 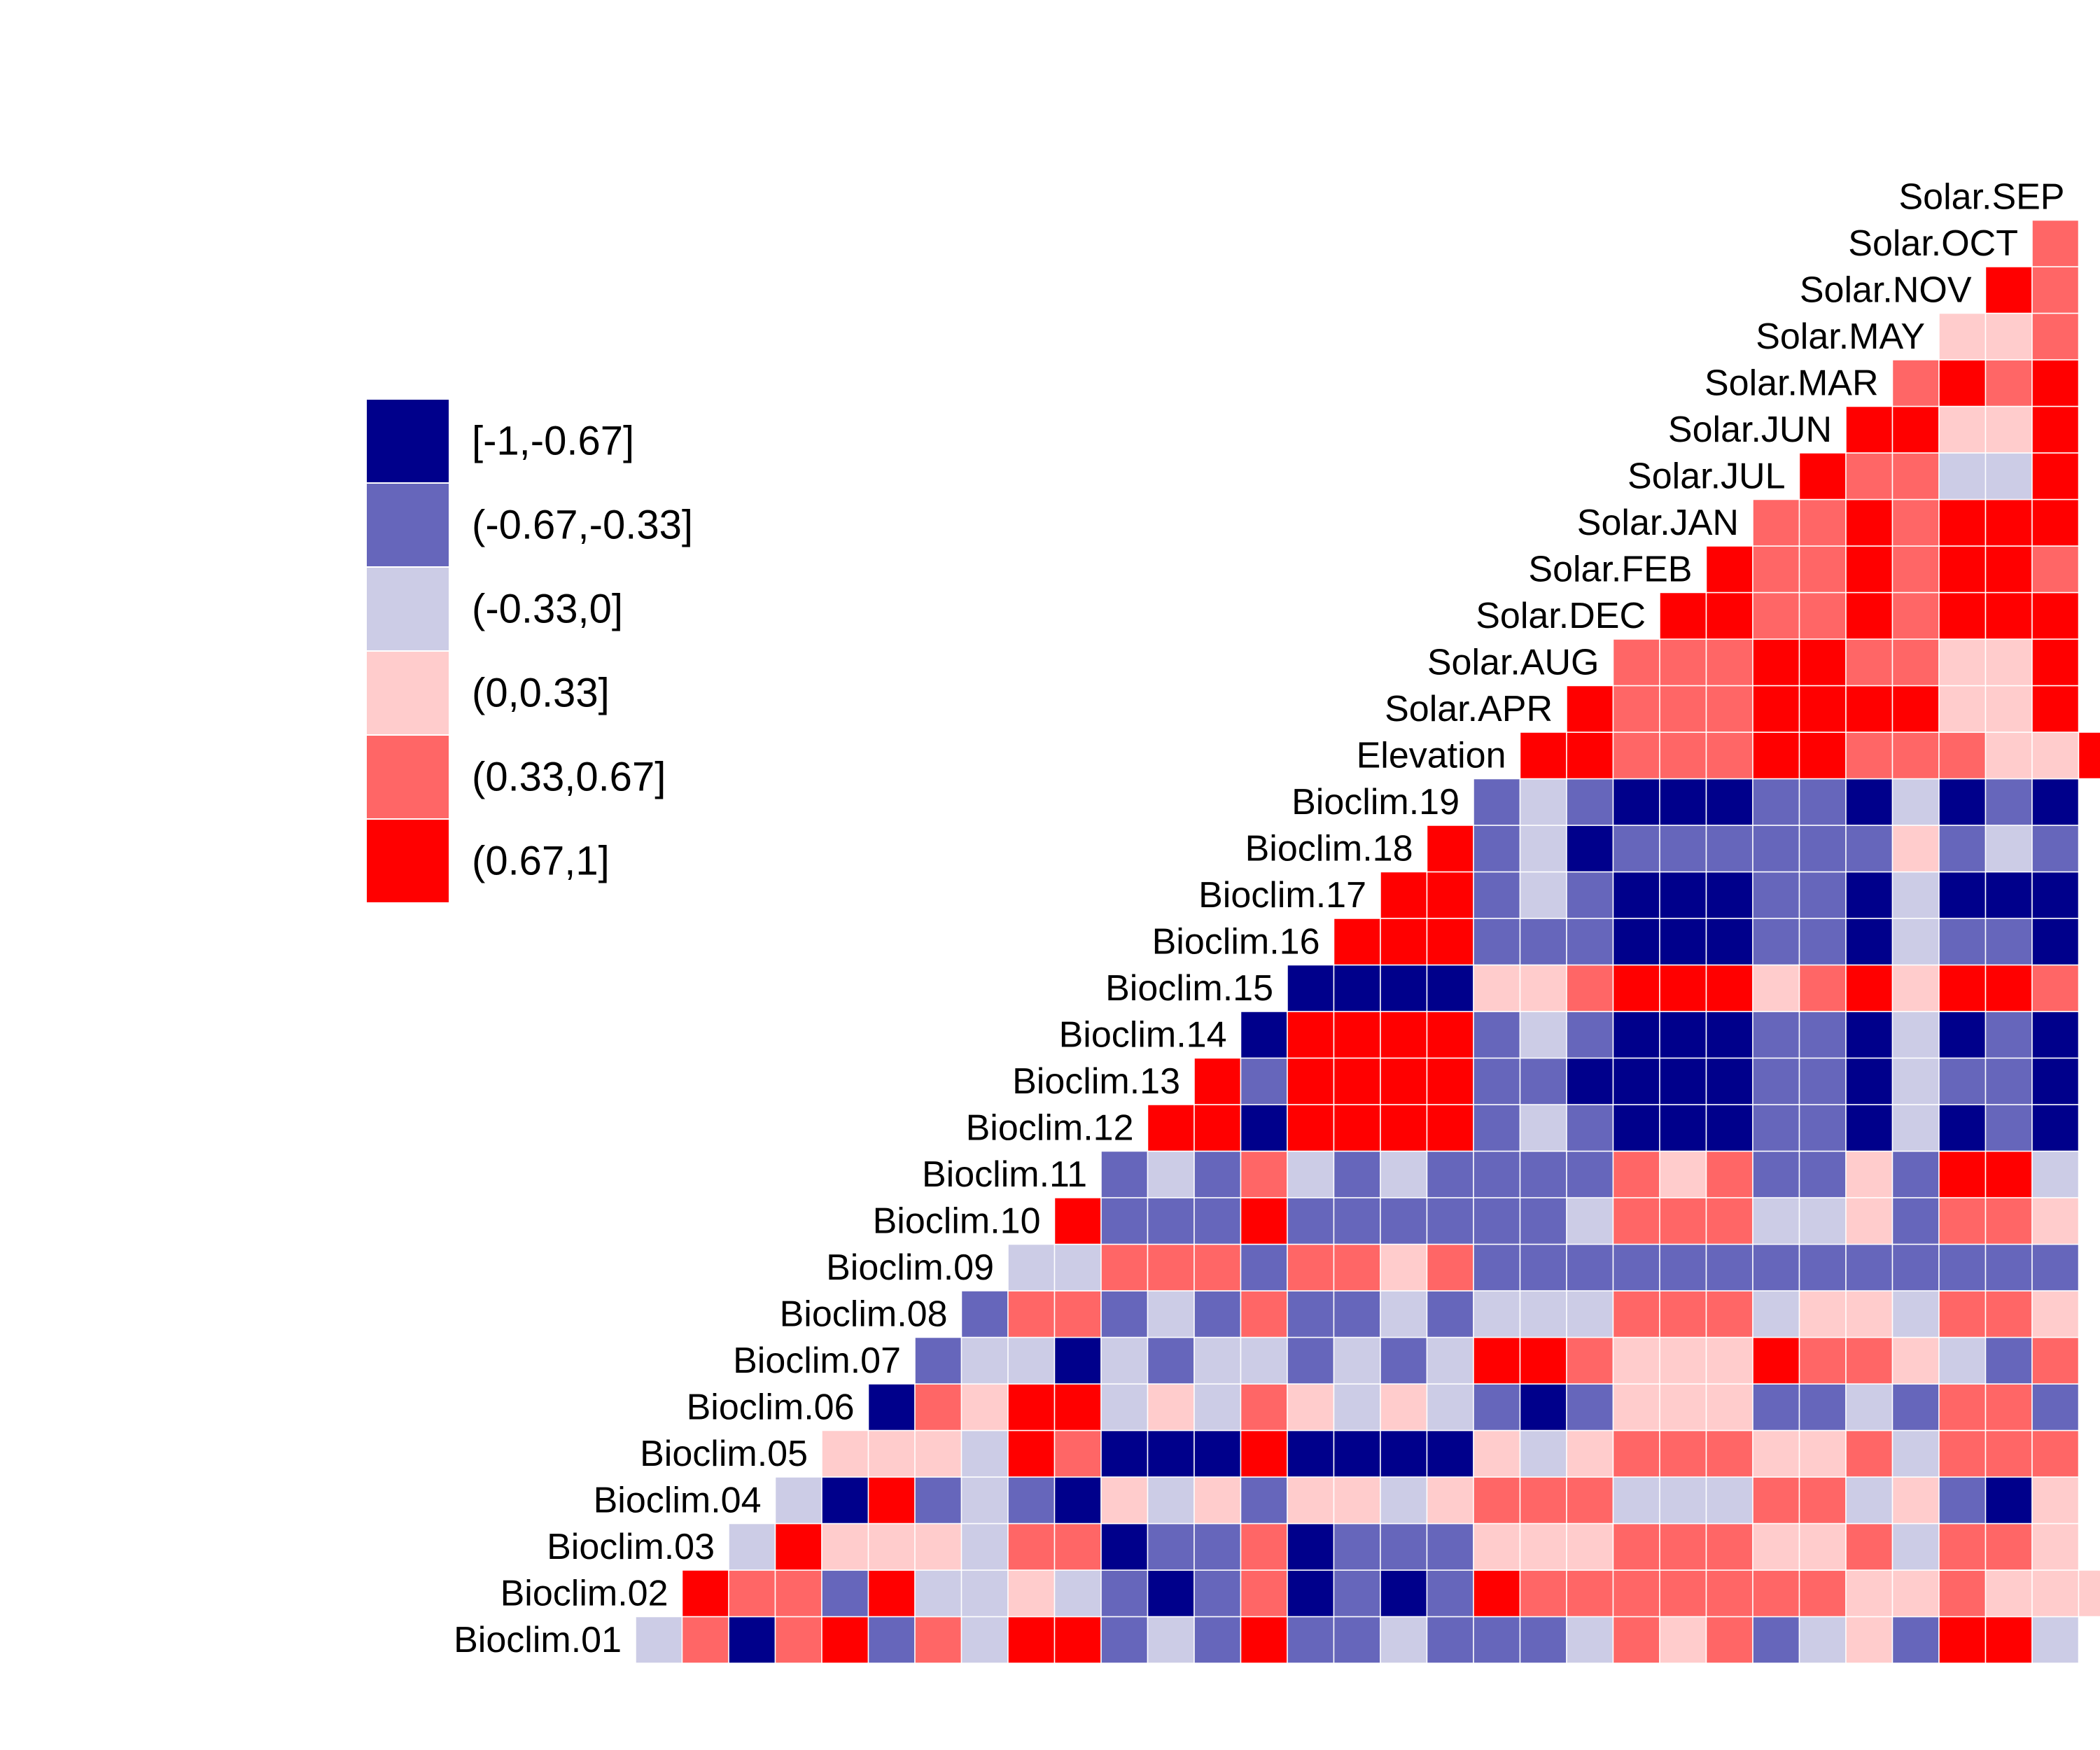 What do you see at coordinates (1610, 569) in the screenshot?
I see `row-label: Solar.FEB` at bounding box center [1610, 569].